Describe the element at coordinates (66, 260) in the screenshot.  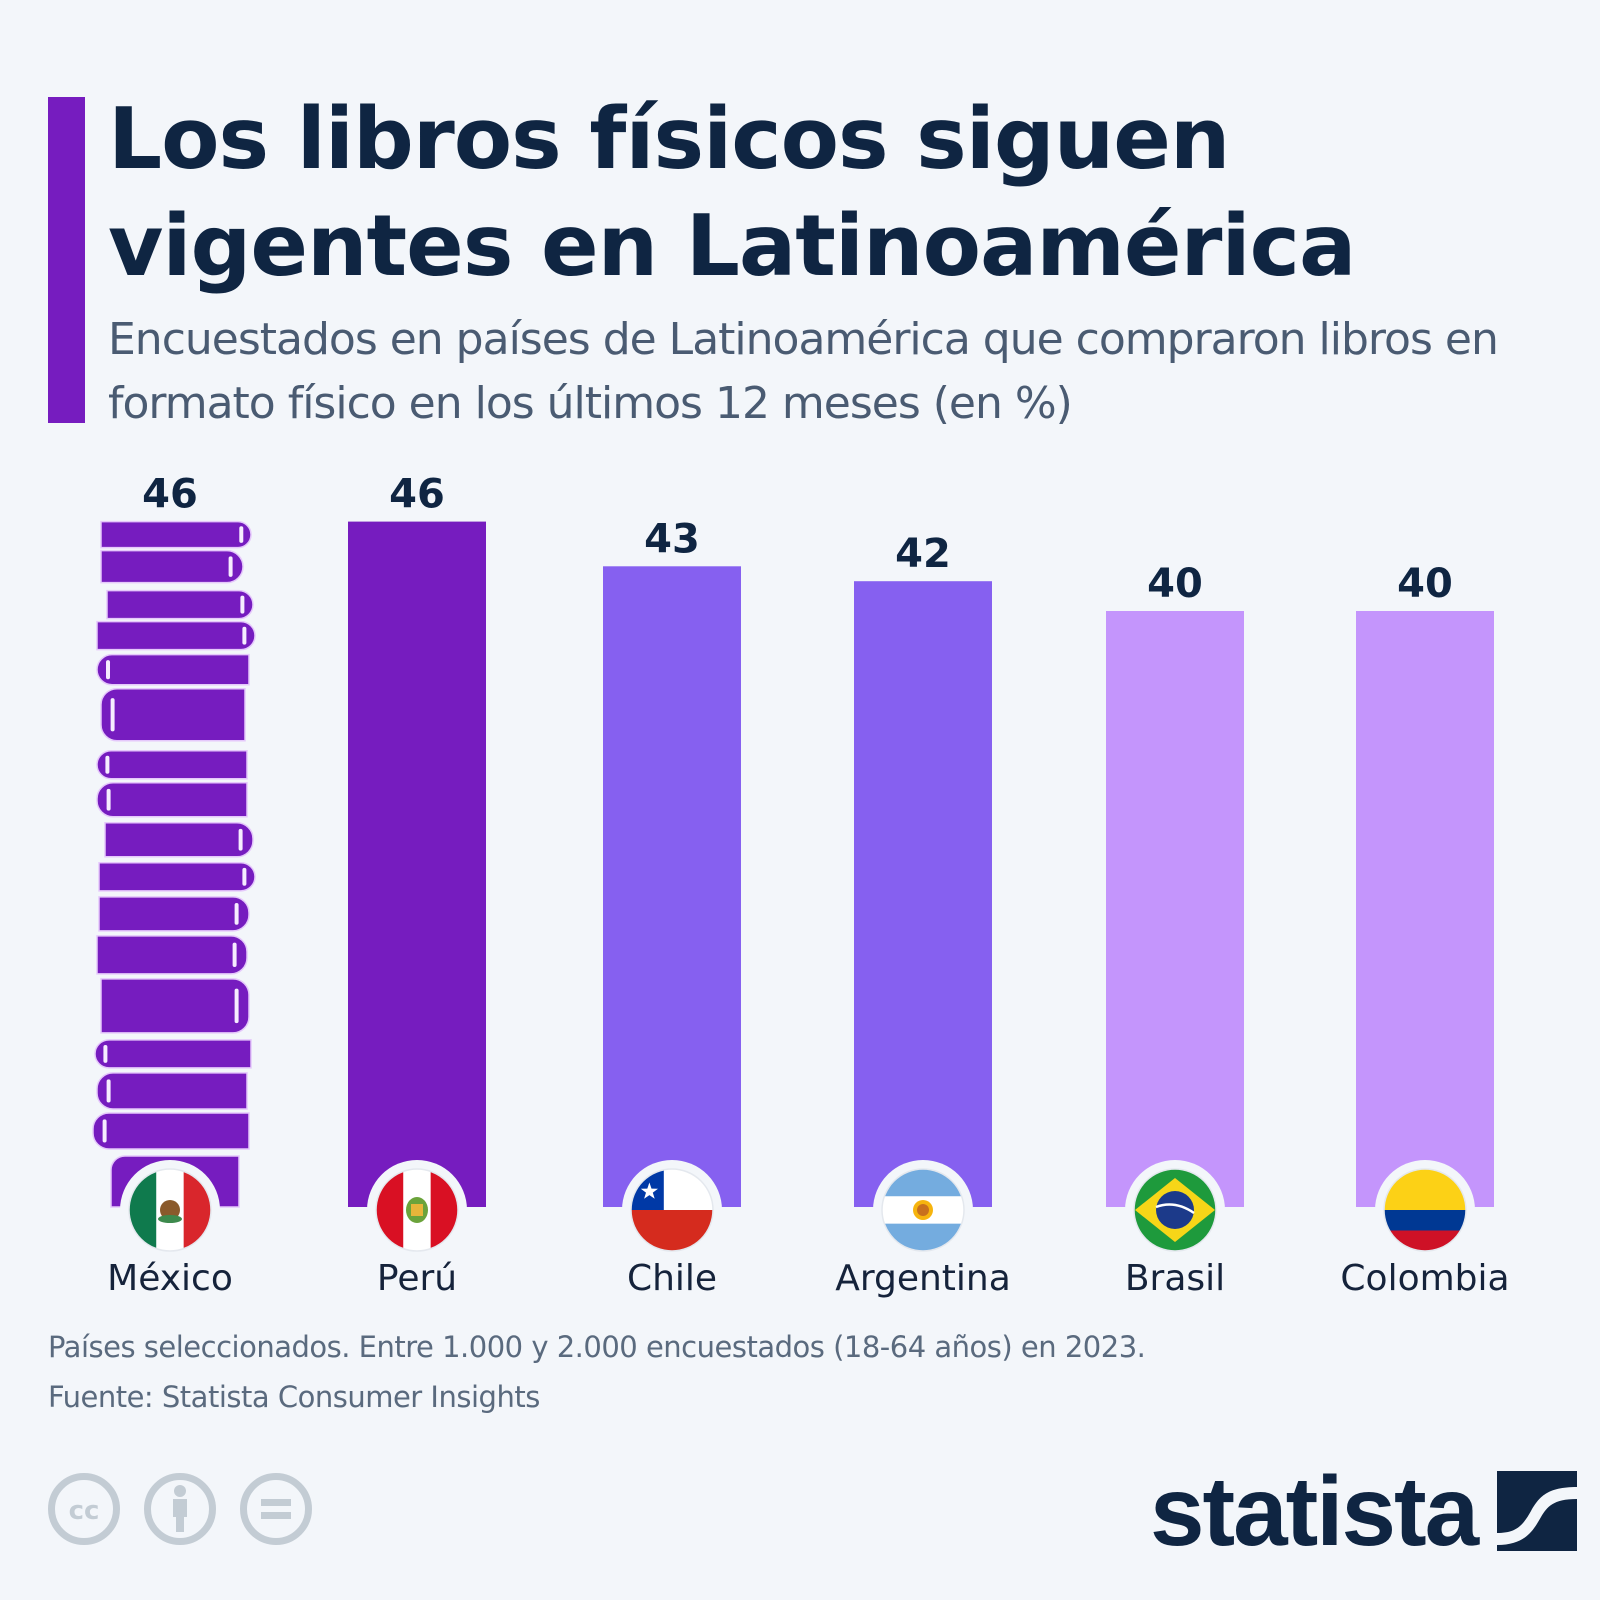
I see `title-accent-bar` at that location.